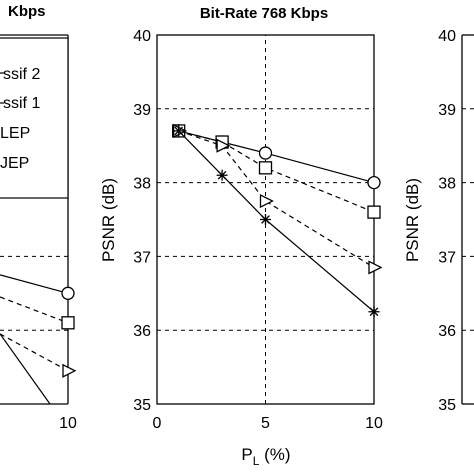  I want to click on legend-entry-2: ssif 1, so click(20, 103).